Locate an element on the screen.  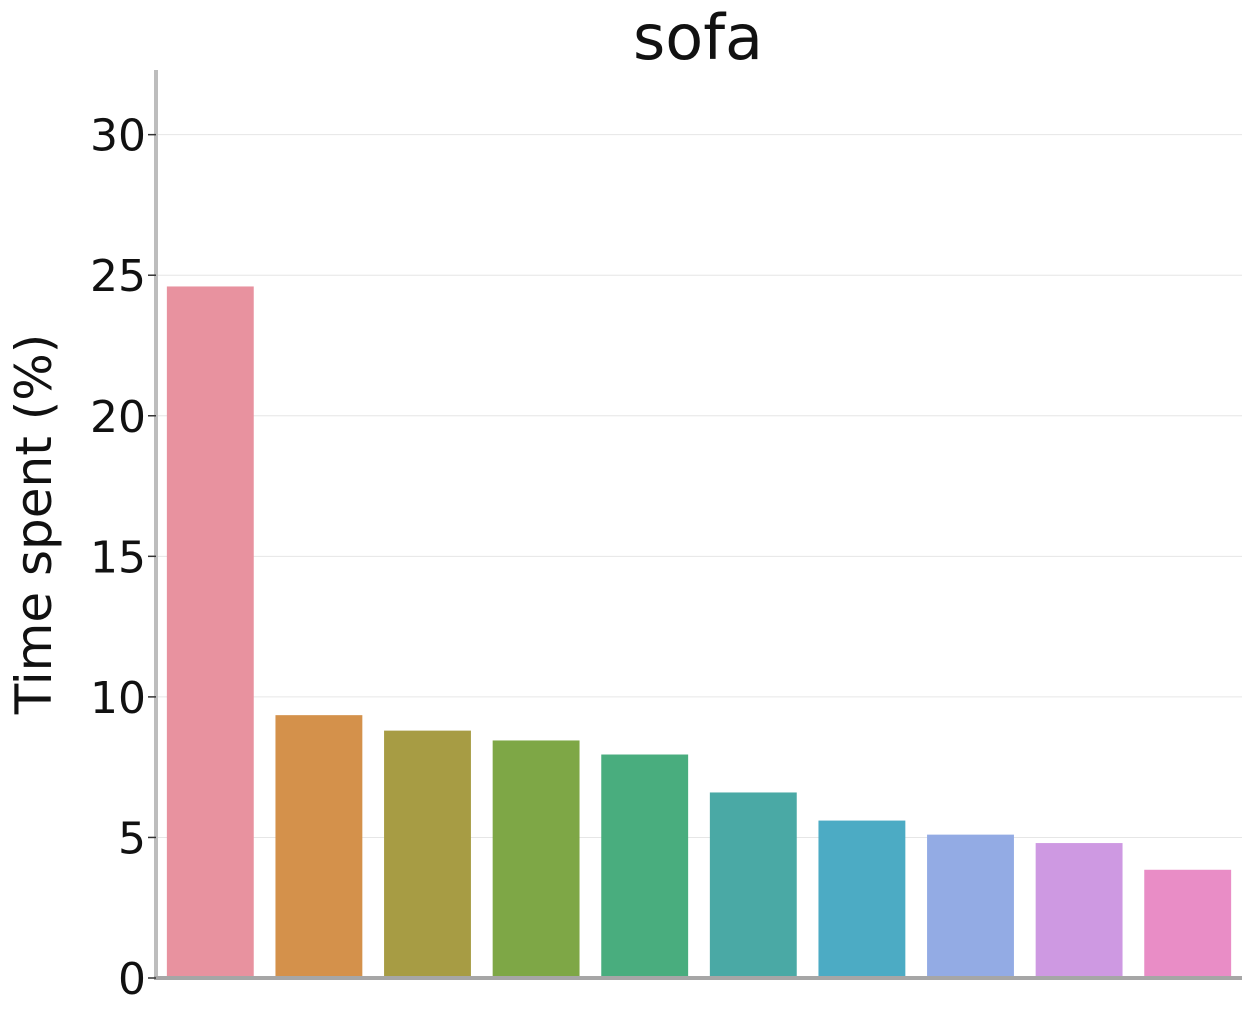
y-tick-label: 30 is located at coordinates (118, 136).